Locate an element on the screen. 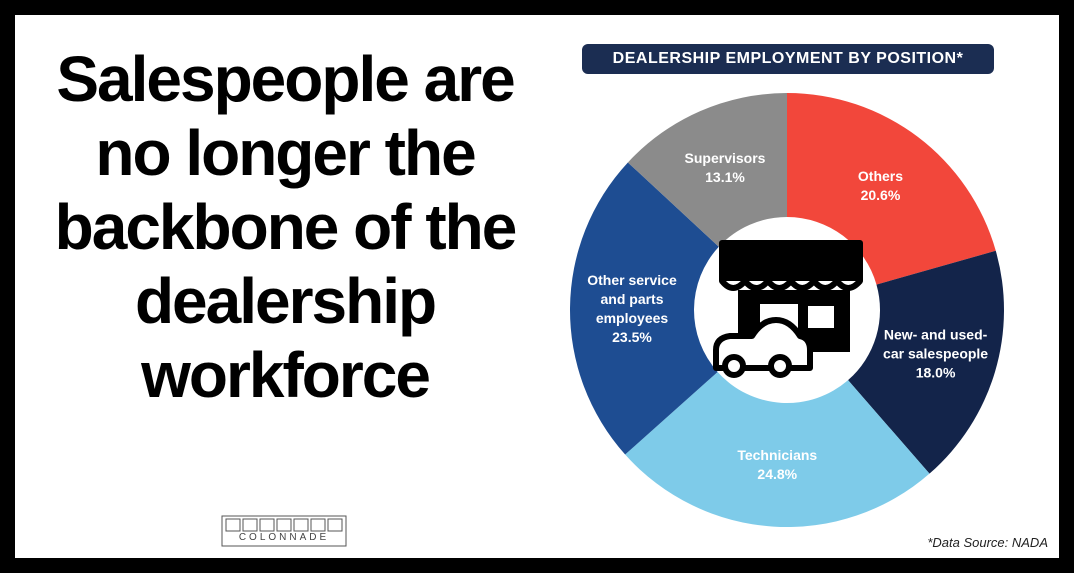 Image resolution: width=1074 pixels, height=573 pixels. slice-name: New- and used-car salespeople is located at coordinates (936, 344).